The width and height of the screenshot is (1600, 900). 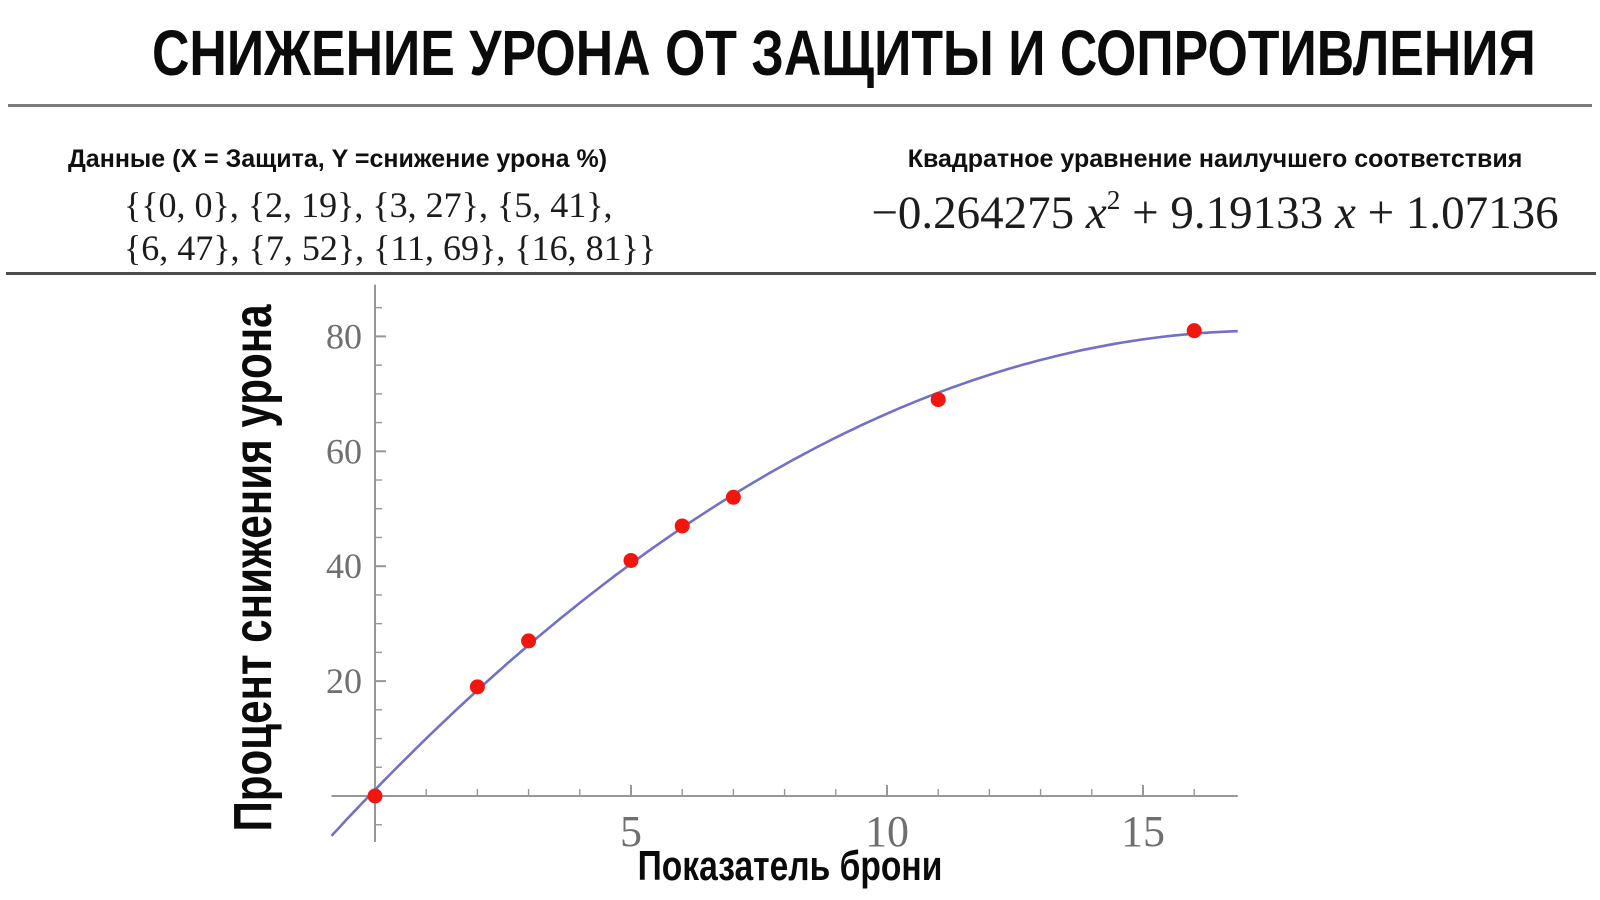 I want to click on middle-divider, so click(x=801, y=273).